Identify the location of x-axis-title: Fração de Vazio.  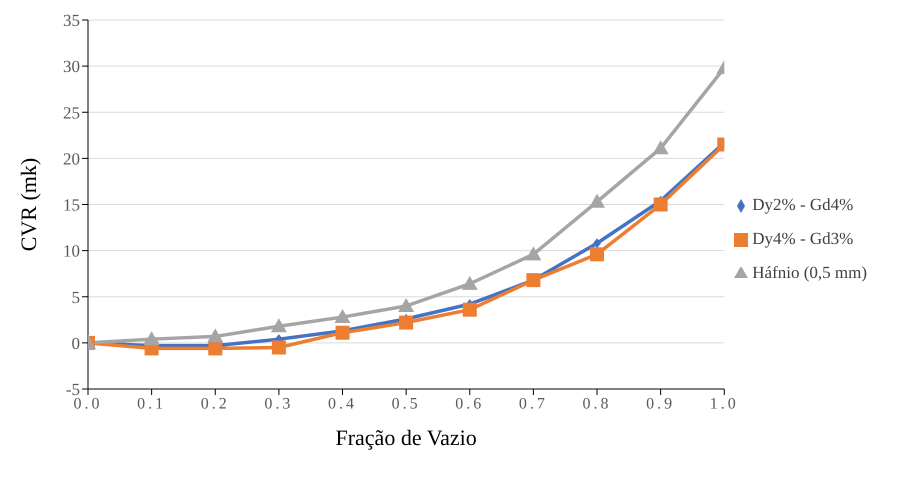
(406, 437).